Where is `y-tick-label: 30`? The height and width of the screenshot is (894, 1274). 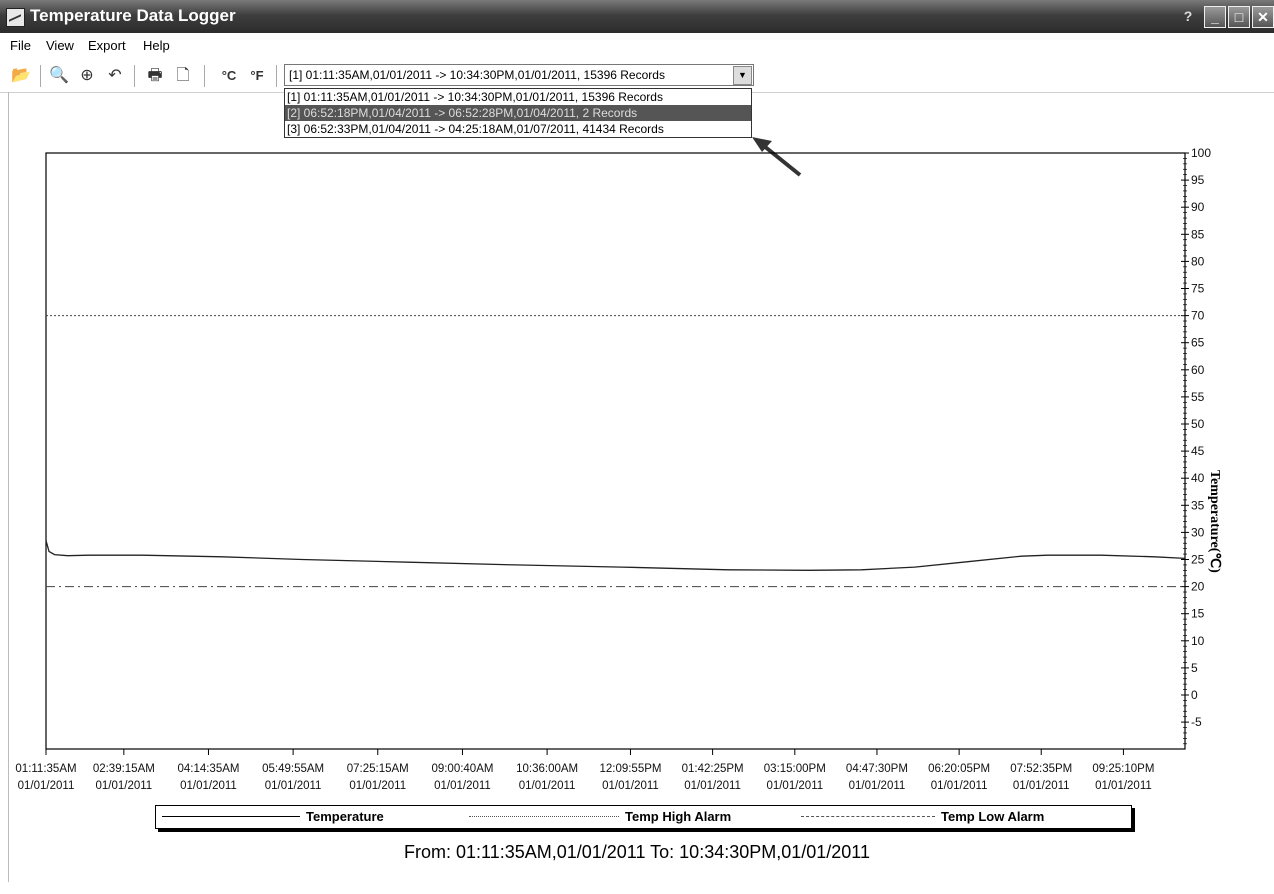 y-tick-label: 30 is located at coordinates (1198, 532).